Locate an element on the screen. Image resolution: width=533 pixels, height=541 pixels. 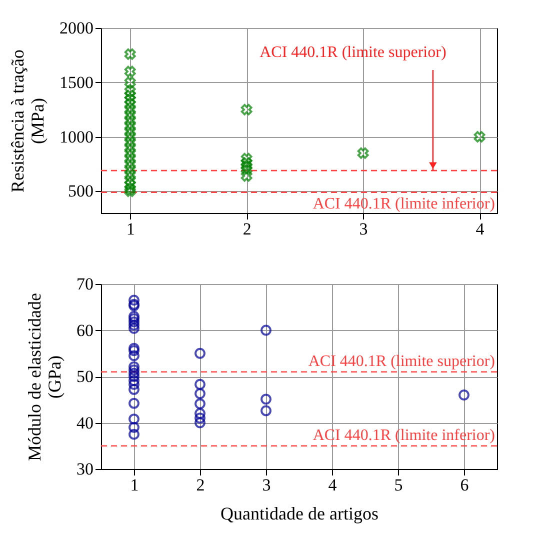
x-tick-label: 5 is located at coordinates (398, 485).